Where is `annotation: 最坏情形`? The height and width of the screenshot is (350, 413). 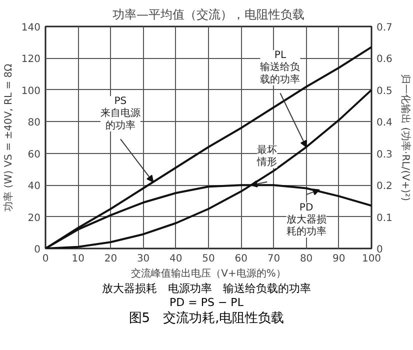
annotation: 最坏情形 is located at coordinates (267, 156).